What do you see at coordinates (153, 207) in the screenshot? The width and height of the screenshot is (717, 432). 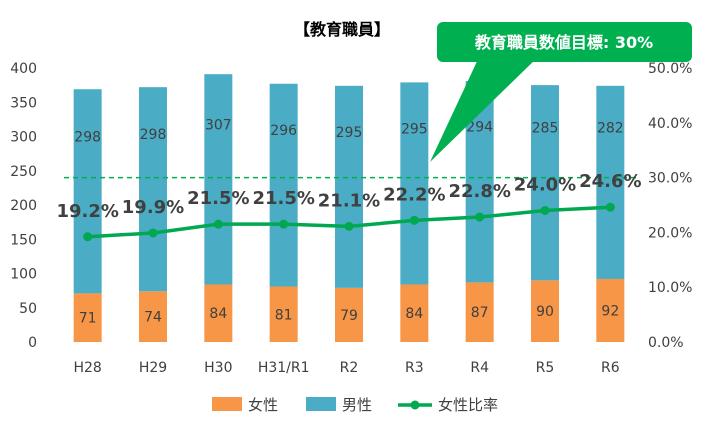 I see `ratio-label-1: 19.9%` at bounding box center [153, 207].